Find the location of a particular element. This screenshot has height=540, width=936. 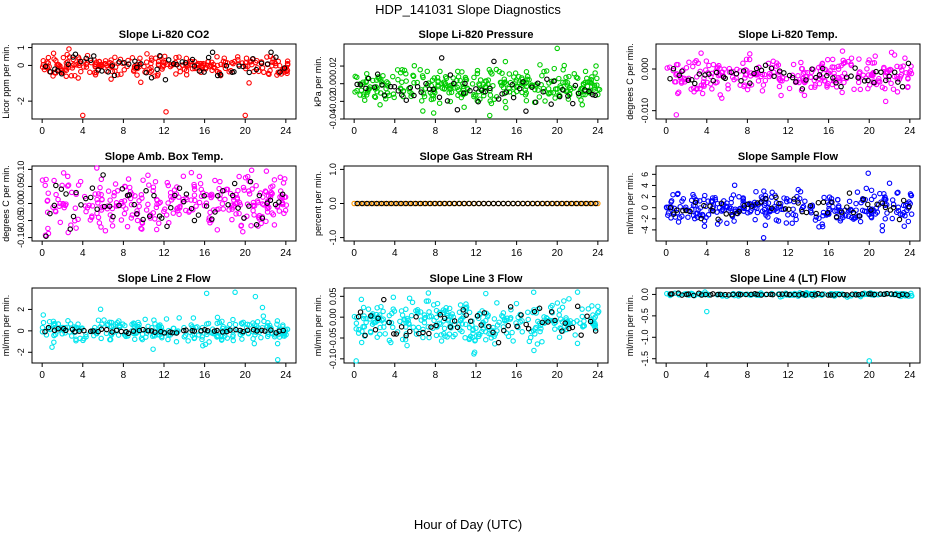

y-tick-label: -0.05 is located at coordinates (21, 220).